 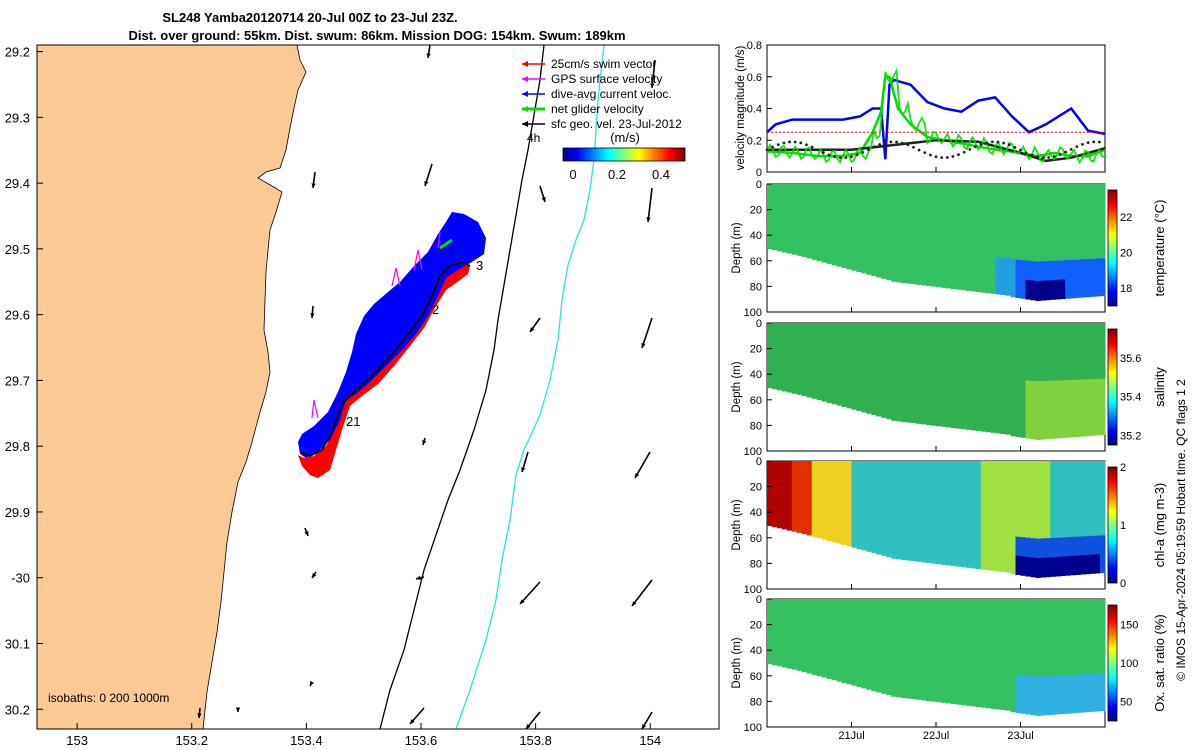 I want to click on section-xtick-label: 21Jul, so click(x=851, y=736).